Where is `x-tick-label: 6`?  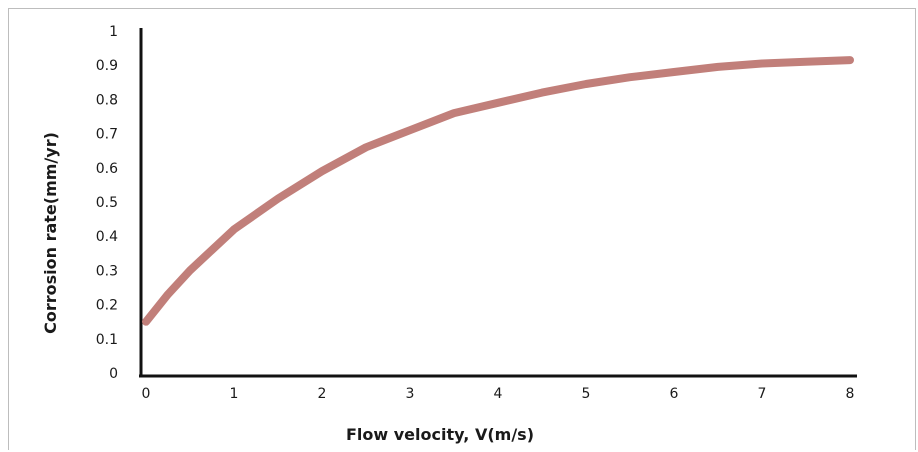
x-tick-label: 6 is located at coordinates (674, 394).